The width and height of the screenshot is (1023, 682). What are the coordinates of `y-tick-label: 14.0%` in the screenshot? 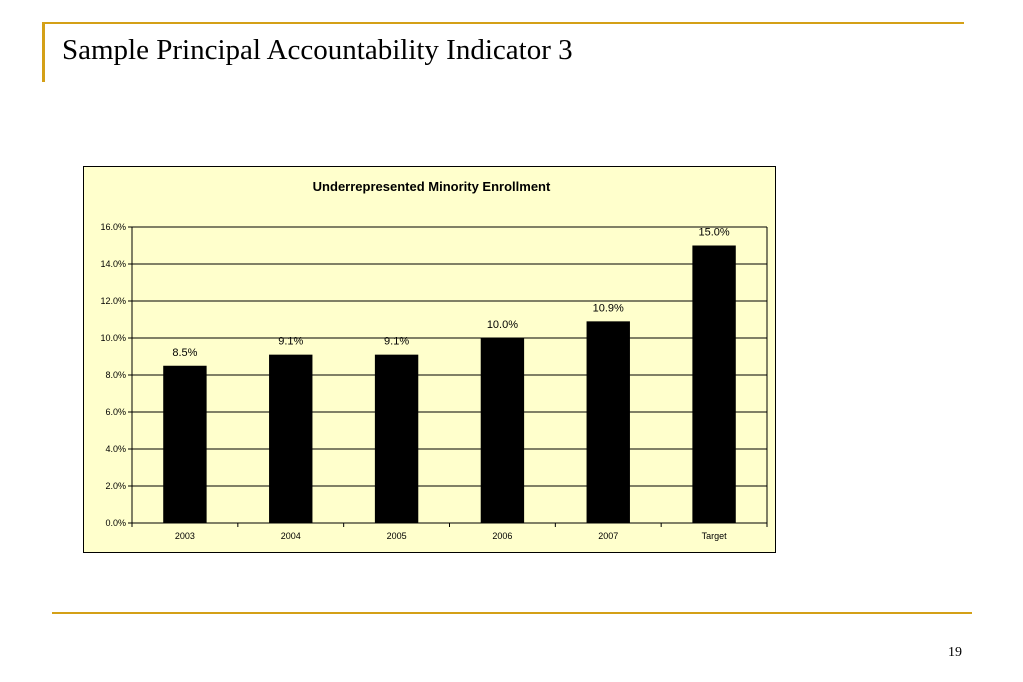 It's located at (113, 264).